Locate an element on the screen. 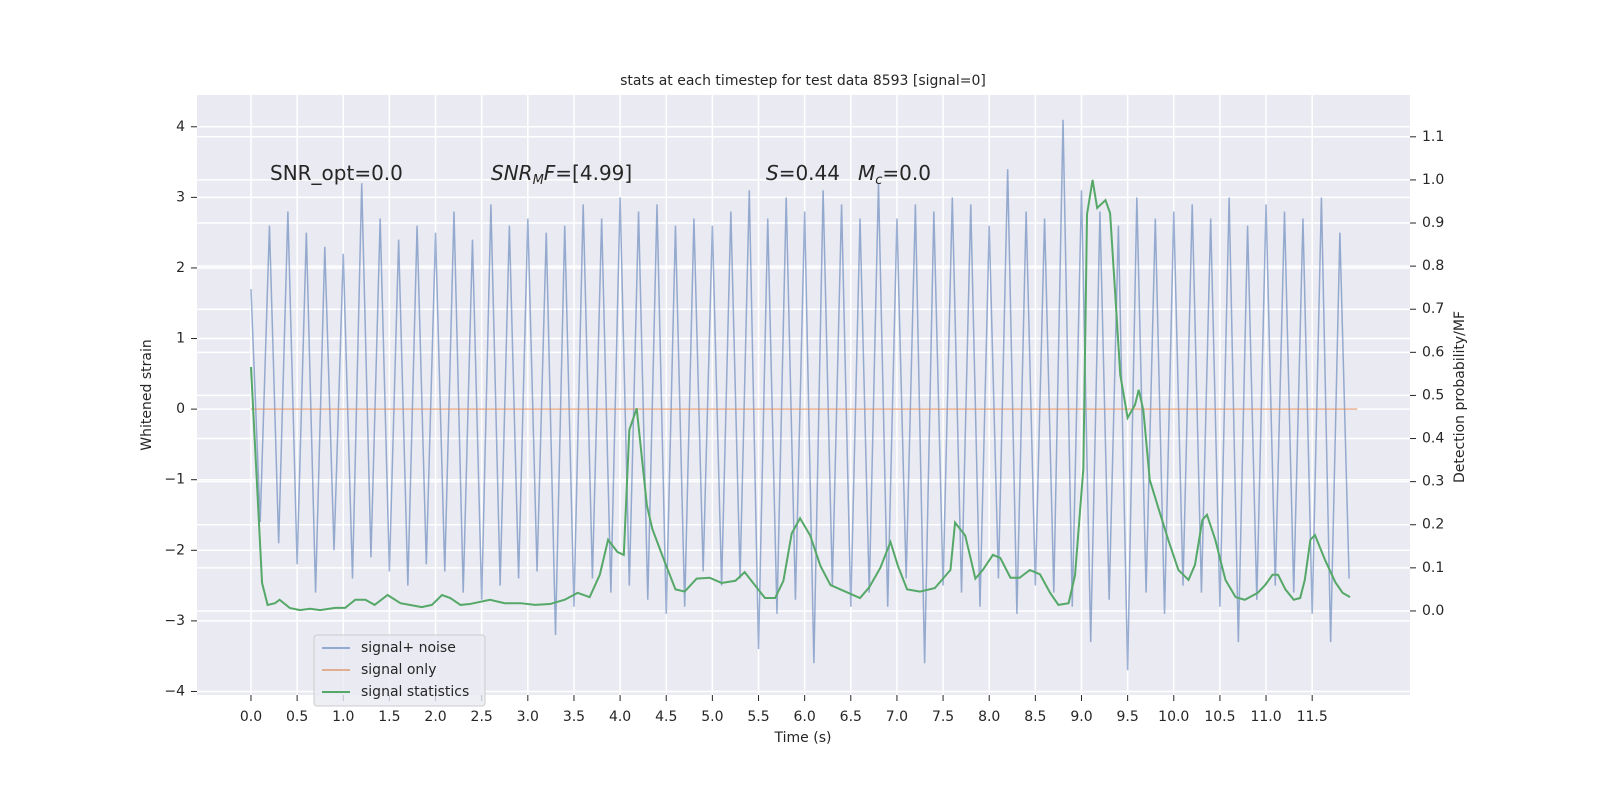 This screenshot has height=800, width=1600. y-tick-label: −1 is located at coordinates (174, 480).